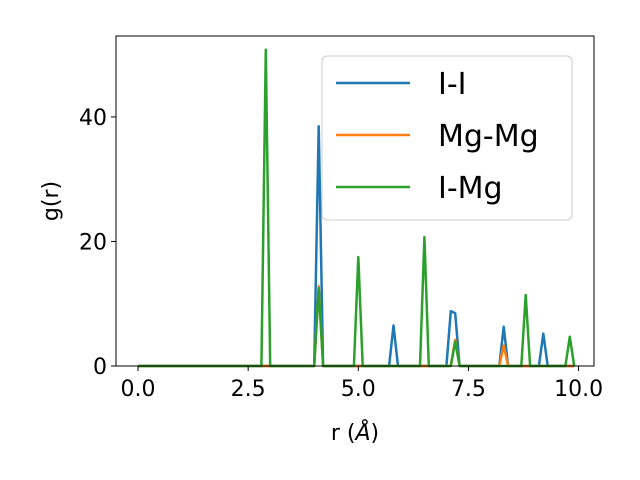 The width and height of the screenshot is (640, 480). I want to click on legend: I-I Mg-Mg I-Mg, so click(447, 138).